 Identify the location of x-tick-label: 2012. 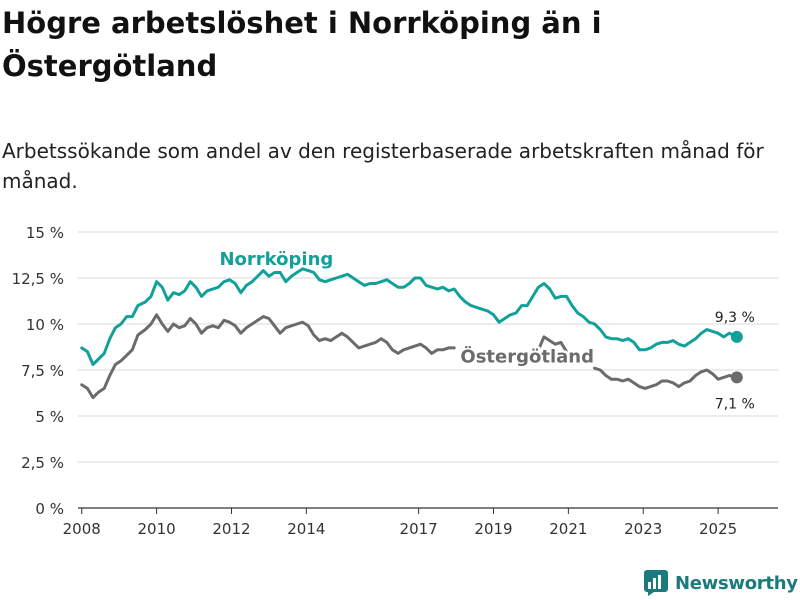
(231, 529).